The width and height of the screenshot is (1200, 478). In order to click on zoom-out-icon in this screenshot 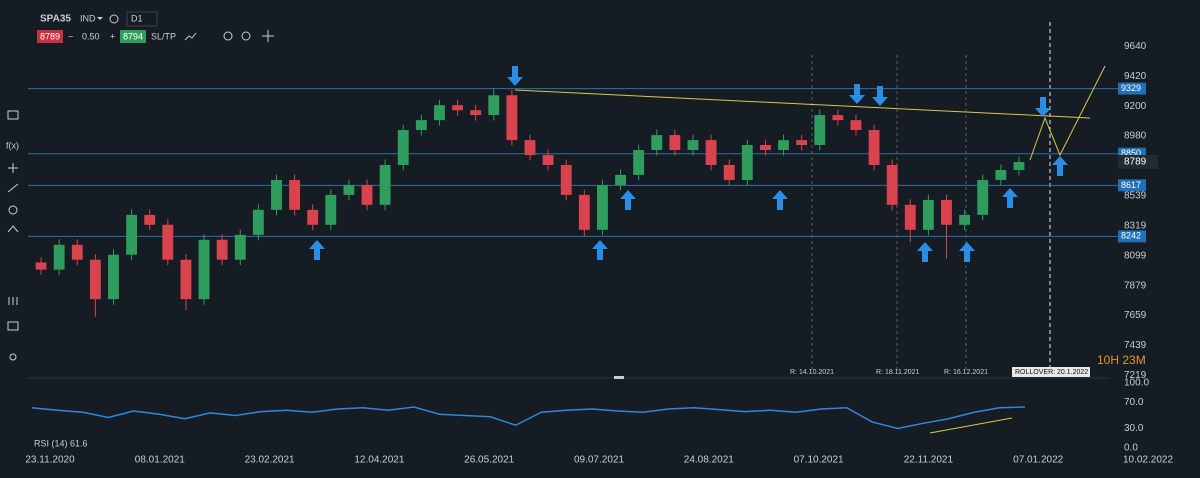, I will do `click(228, 36)`.